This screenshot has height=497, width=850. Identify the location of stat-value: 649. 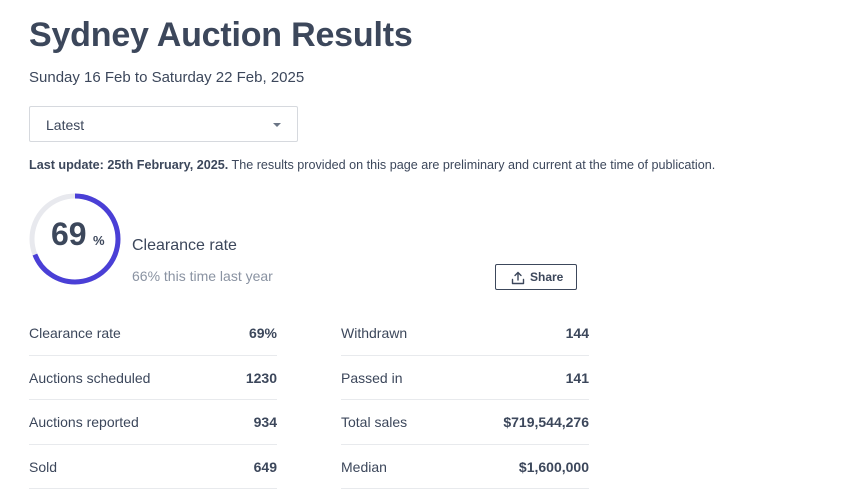
(265, 466).